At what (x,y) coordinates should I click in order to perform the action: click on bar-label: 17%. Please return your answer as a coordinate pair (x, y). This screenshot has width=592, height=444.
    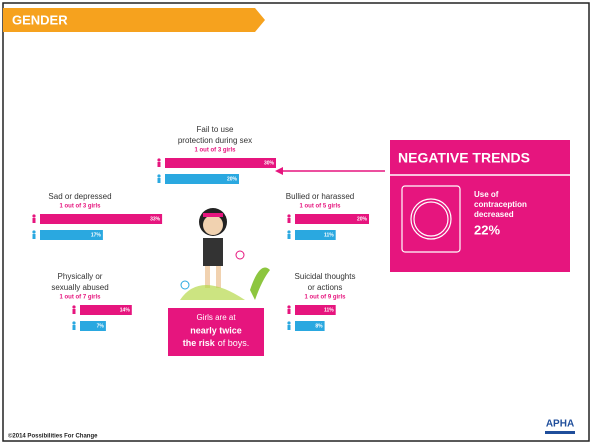
    Looking at the image, I should click on (96, 235).